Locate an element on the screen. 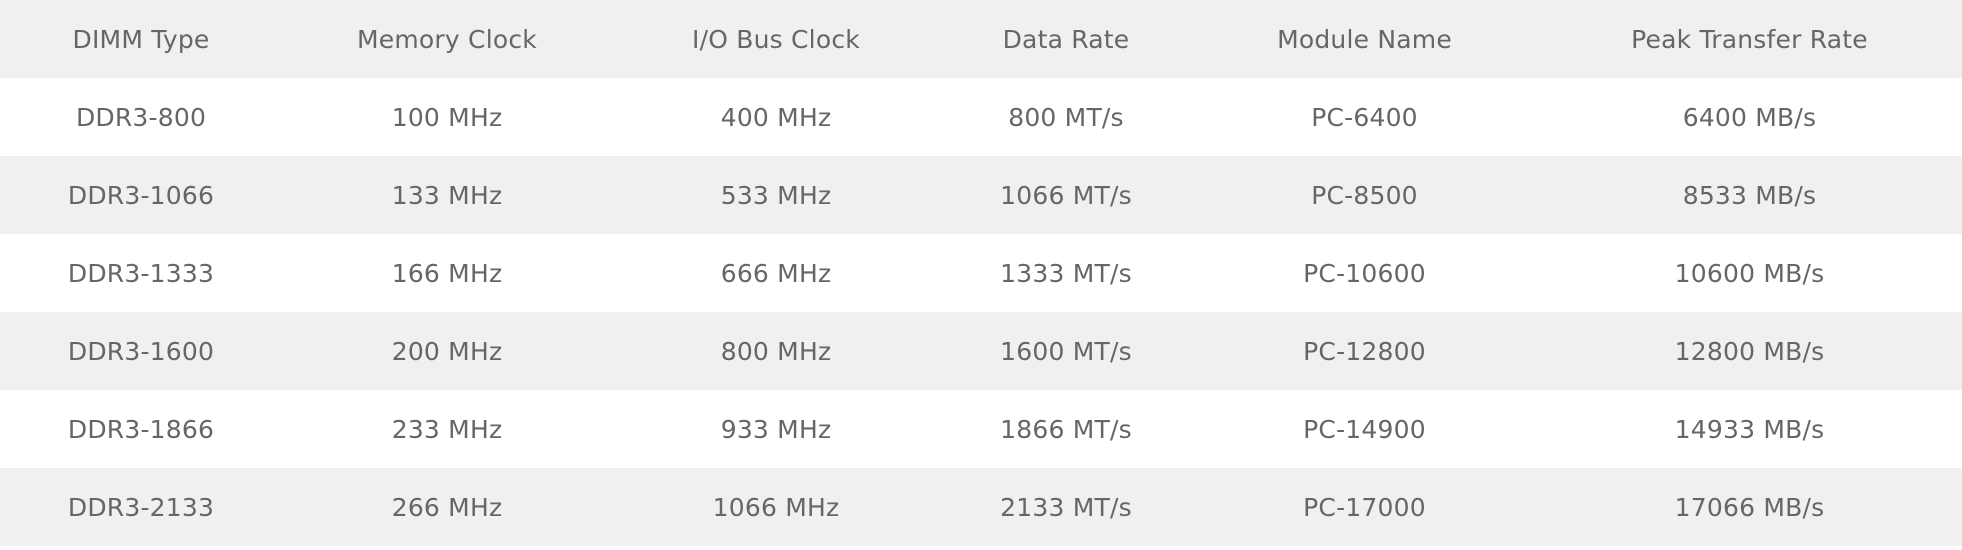  cell-memory-clock: 133 MHz is located at coordinates (447, 195).